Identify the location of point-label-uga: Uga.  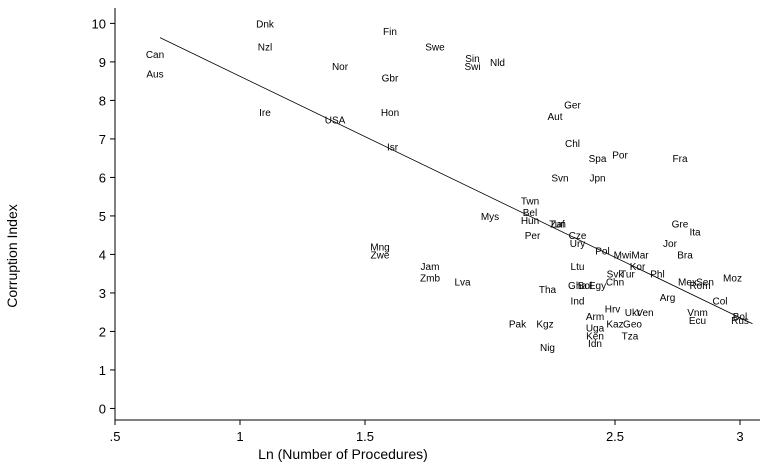
(595, 329).